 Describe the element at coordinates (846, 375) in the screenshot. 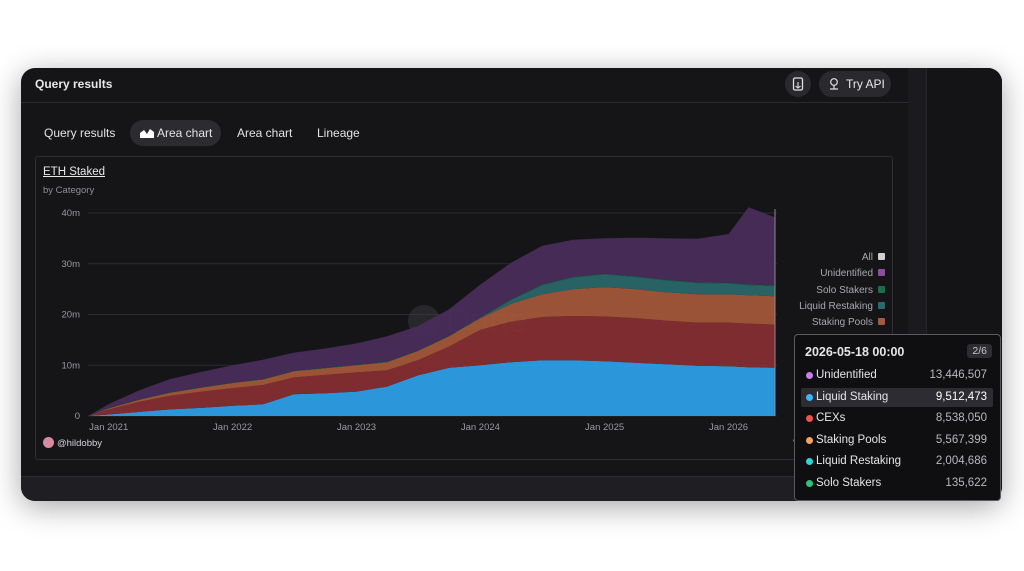

I see `tooltip-series-name: Unidentified` at that location.